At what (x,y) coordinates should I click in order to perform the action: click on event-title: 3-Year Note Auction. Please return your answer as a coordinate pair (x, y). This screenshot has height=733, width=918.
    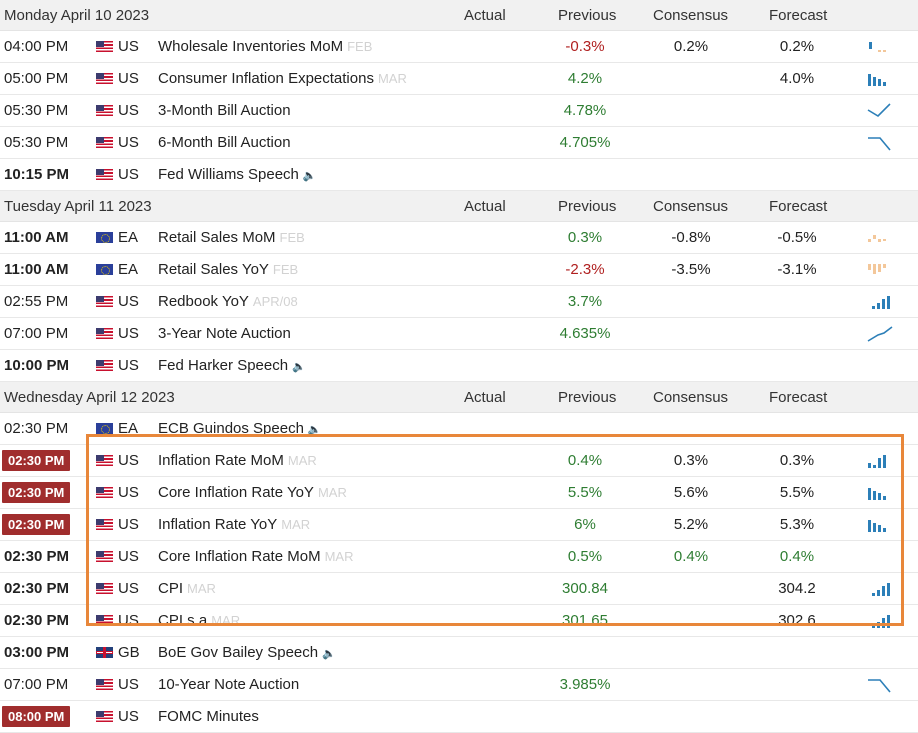
    Looking at the image, I should click on (224, 333).